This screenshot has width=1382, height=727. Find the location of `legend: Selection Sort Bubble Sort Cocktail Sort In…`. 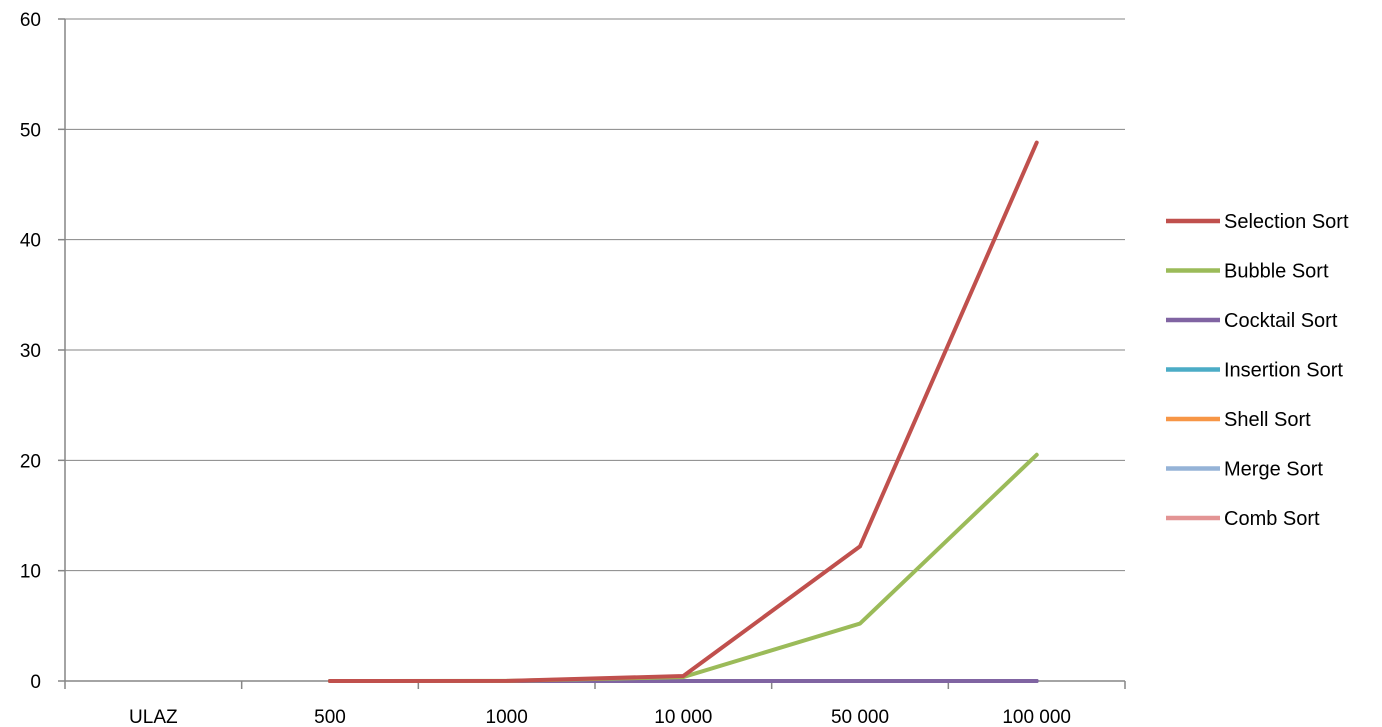

legend: Selection Sort Bubble Sort Cocktail Sort In… is located at coordinates (1257, 370).